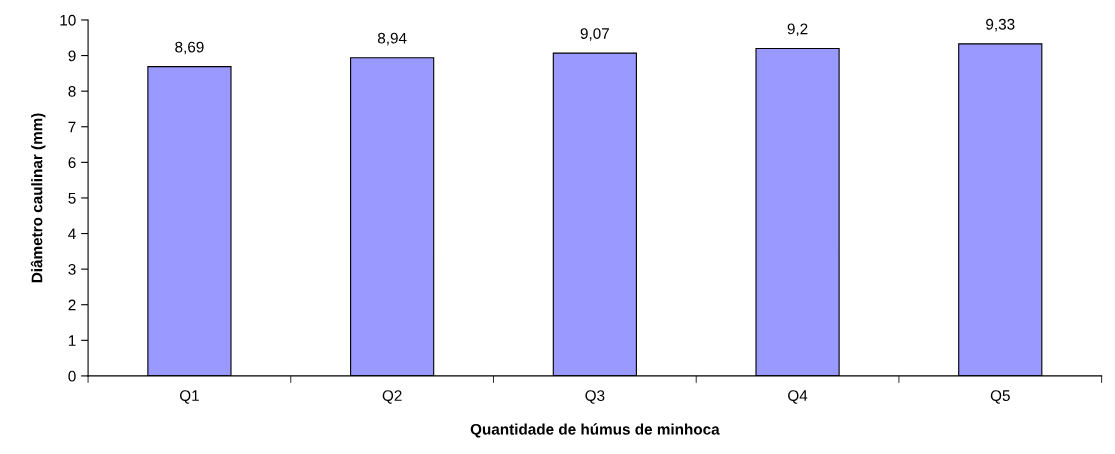 This screenshot has width=1115, height=454. Describe the element at coordinates (72, 234) in the screenshot. I see `y-tick-label: 4` at that location.